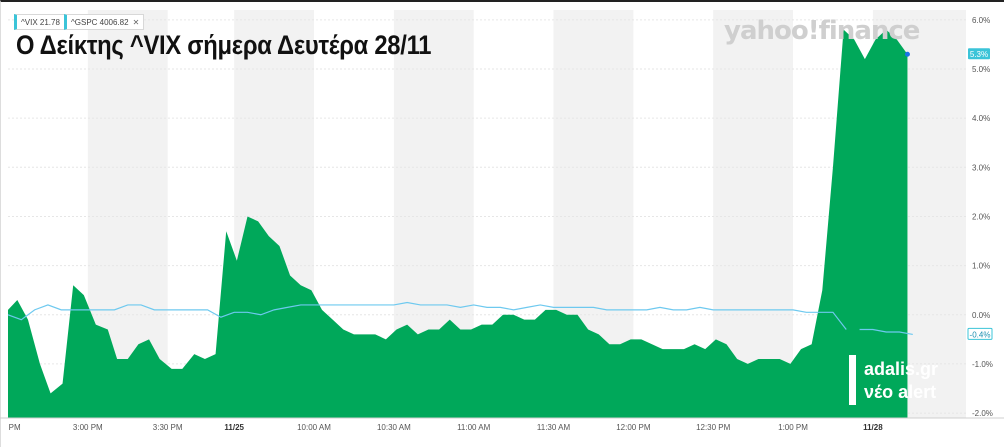 The width and height of the screenshot is (1004, 447). Describe the element at coordinates (314, 427) in the screenshot. I see `x-tick-label: 10:00 AM` at that location.